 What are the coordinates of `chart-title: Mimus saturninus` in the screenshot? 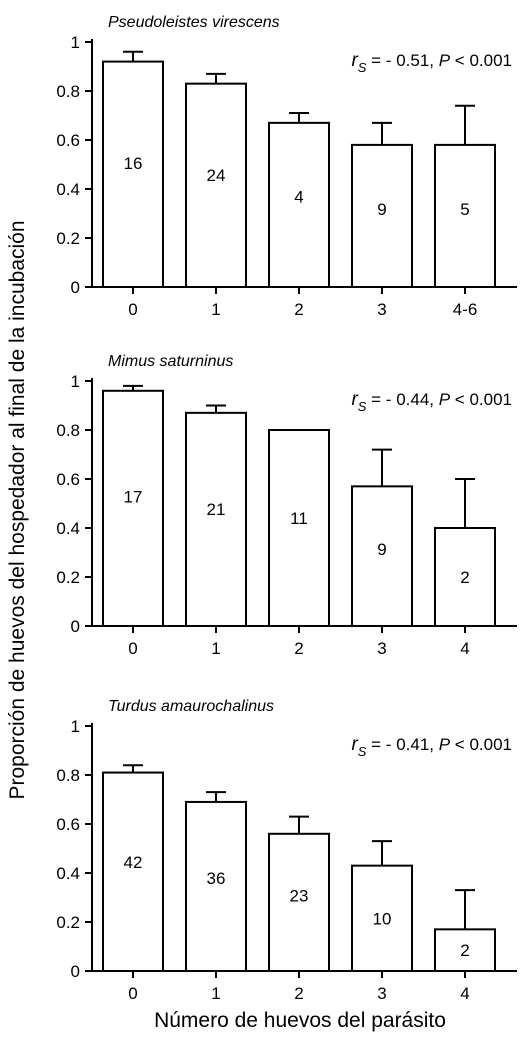 It's located at (170, 361).